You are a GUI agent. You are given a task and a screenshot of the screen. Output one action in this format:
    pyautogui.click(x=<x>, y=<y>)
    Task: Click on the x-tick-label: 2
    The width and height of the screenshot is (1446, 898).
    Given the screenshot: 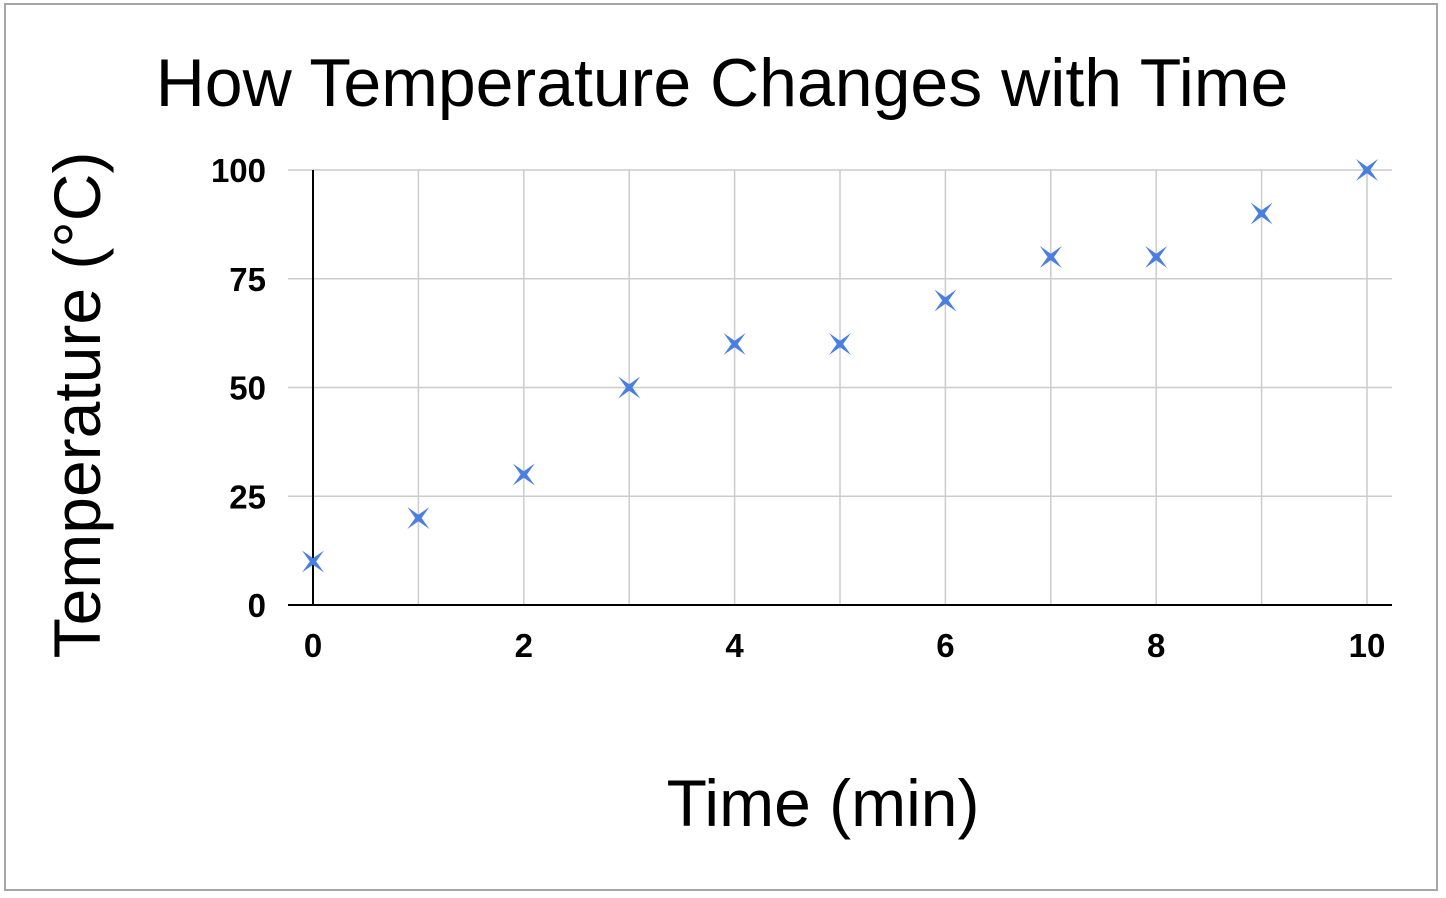 What is the action you would take?
    pyautogui.click(x=524, y=645)
    